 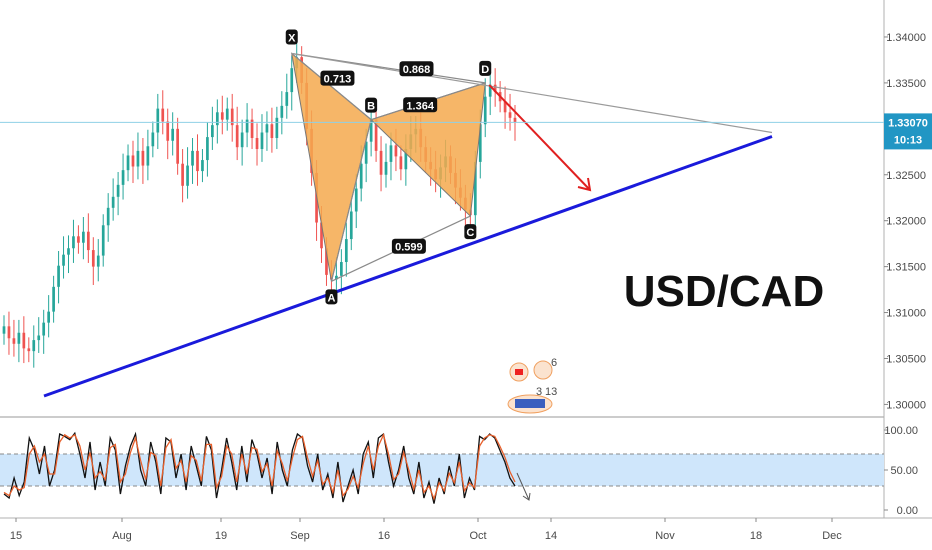 I want to click on pattern-point-d-badge, so click(x=485, y=68).